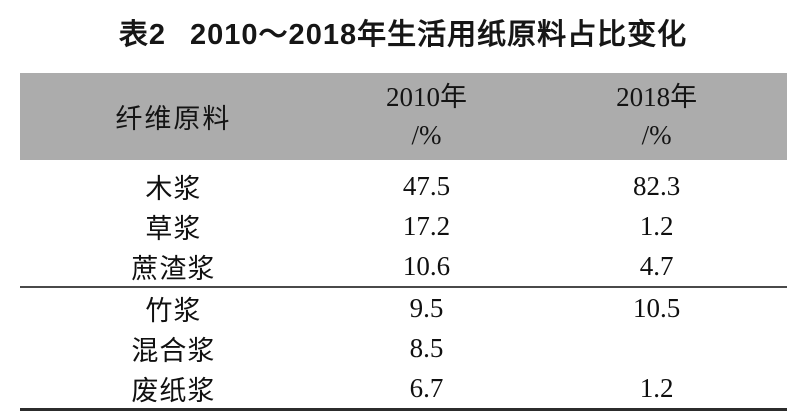  What do you see at coordinates (173, 390) in the screenshot?
I see `cell-material: 废纸浆` at bounding box center [173, 390].